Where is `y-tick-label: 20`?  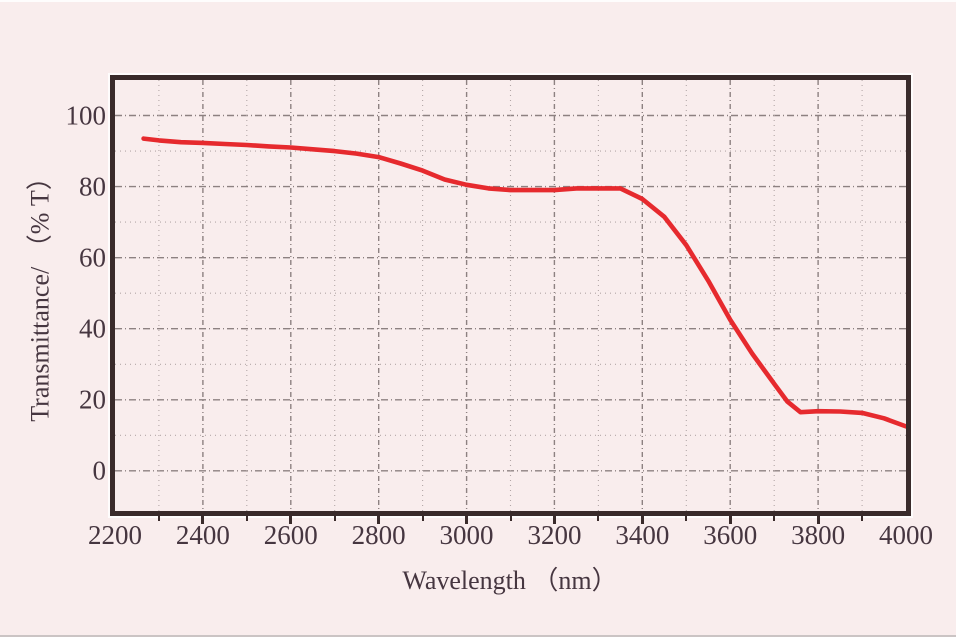
y-tick-label: 20 is located at coordinates (92, 399).